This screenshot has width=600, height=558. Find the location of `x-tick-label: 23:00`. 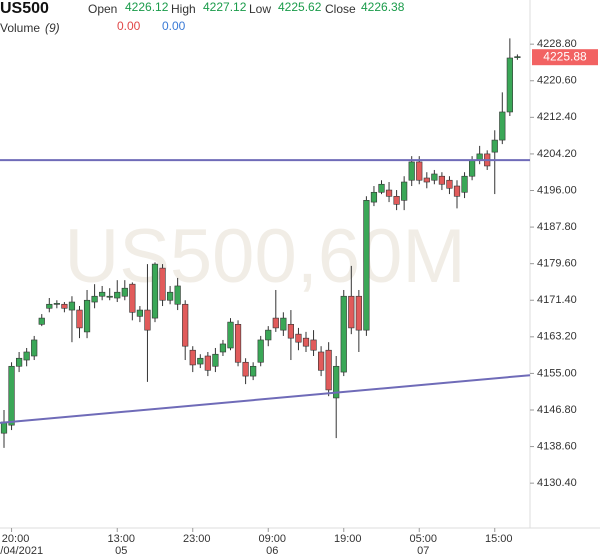

x-tick-label: 23:00 is located at coordinates (197, 539).